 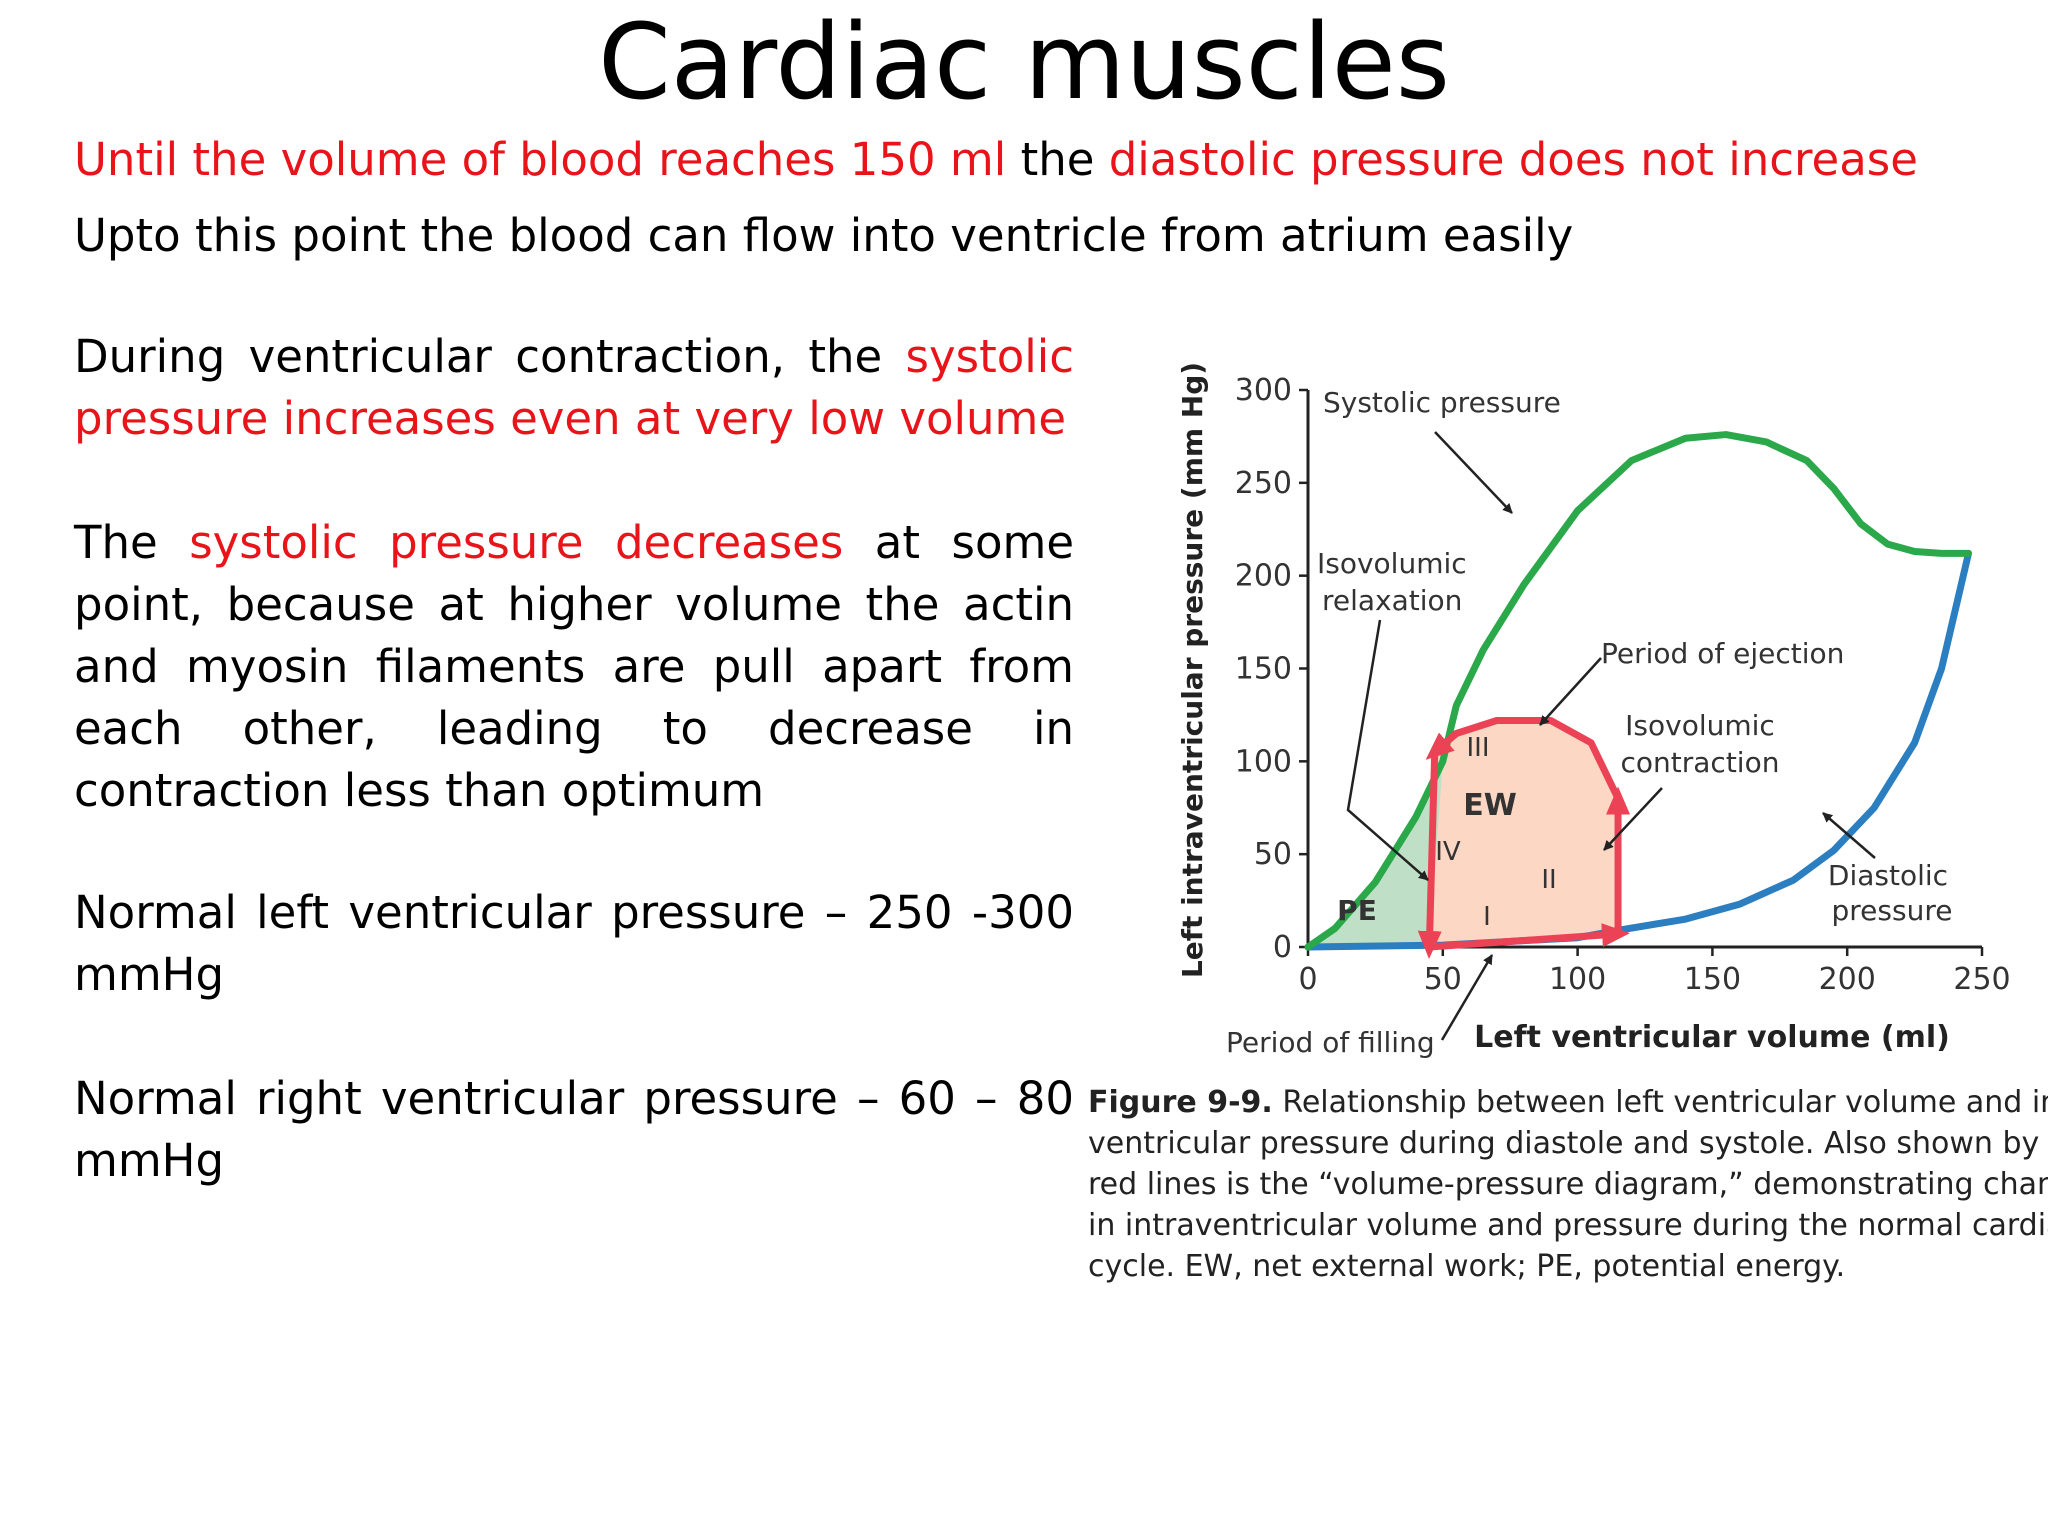 I want to click on arrow-isovolumic-relaxation, so click(x=1387, y=750).